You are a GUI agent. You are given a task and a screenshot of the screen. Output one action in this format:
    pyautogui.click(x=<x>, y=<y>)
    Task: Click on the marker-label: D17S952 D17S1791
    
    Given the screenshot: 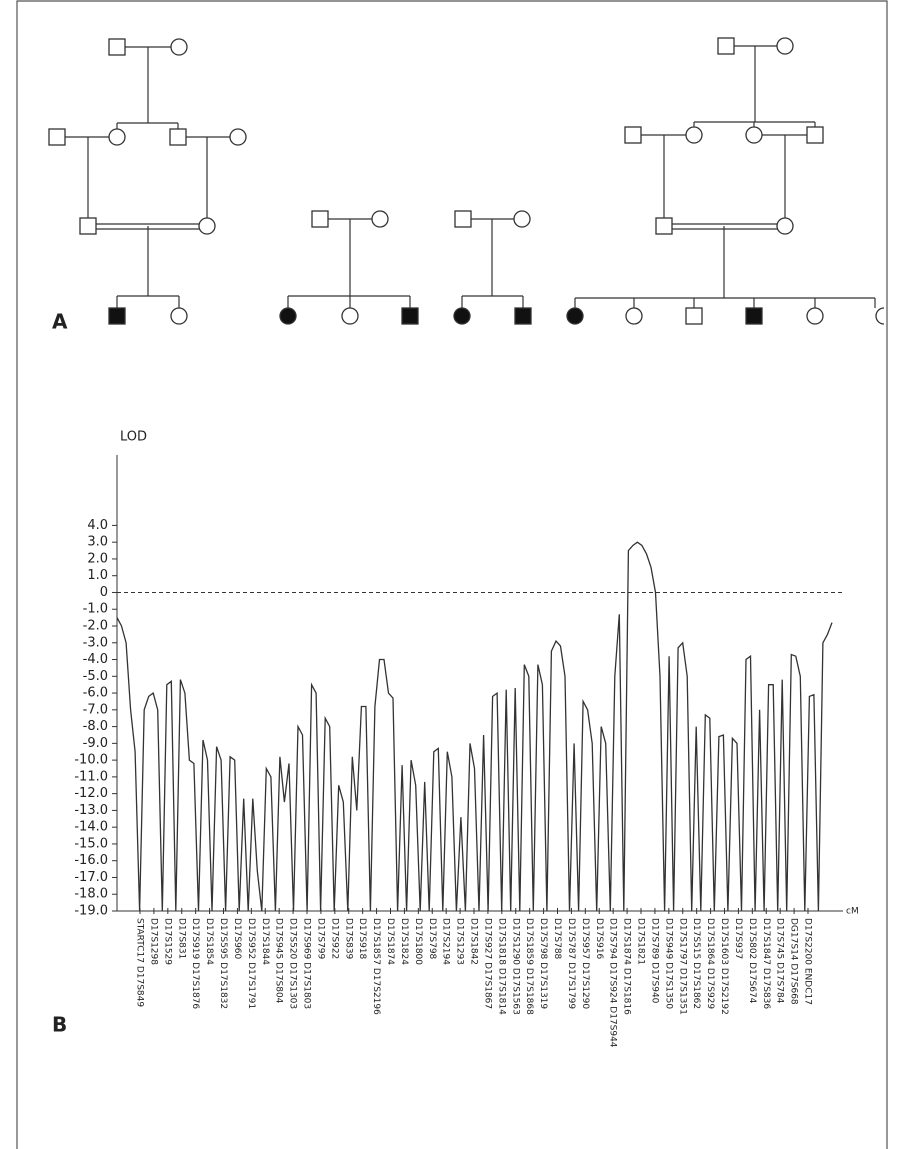 What is the action you would take?
    pyautogui.click(x=251, y=963)
    